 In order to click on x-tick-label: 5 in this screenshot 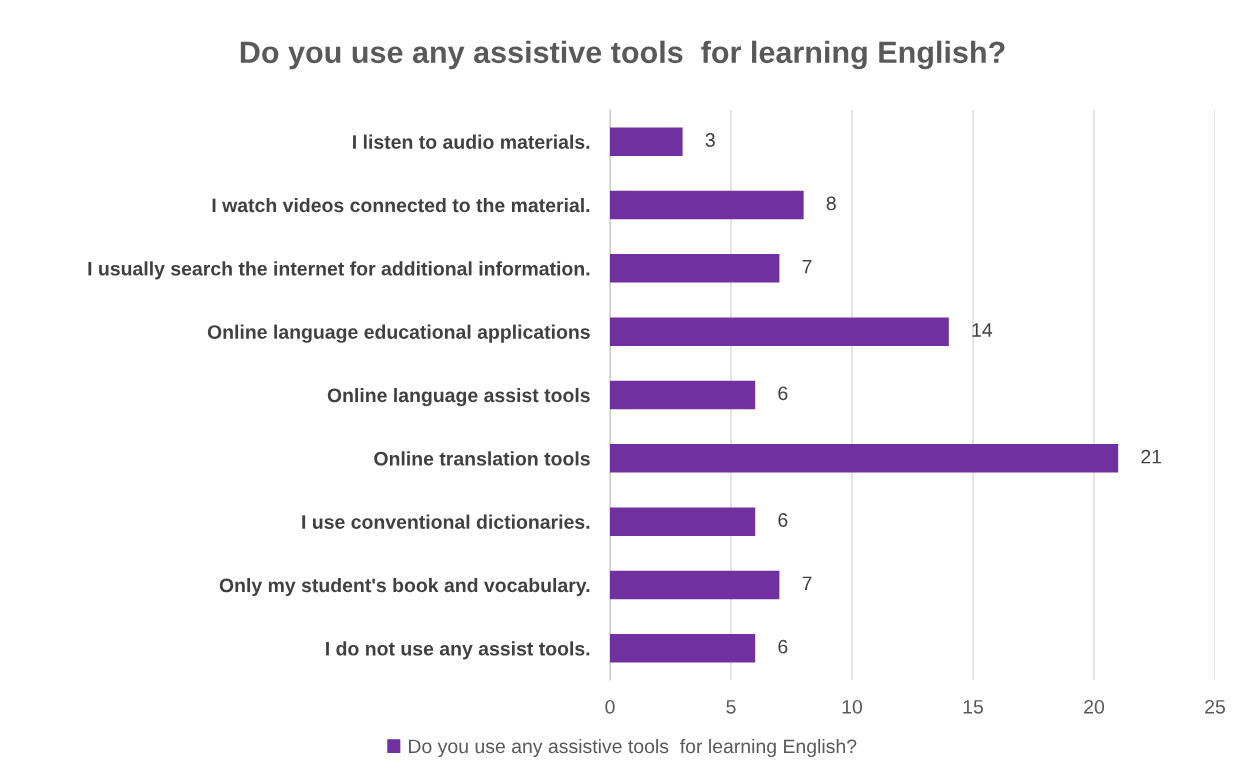, I will do `click(731, 707)`.